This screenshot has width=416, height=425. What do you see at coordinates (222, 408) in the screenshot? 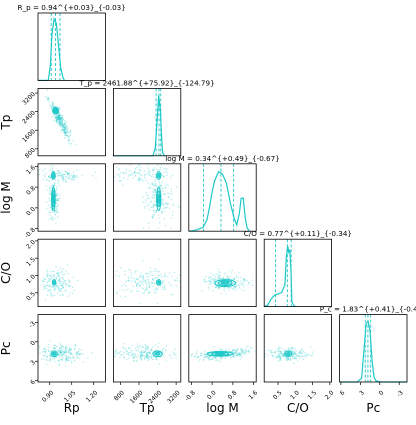
I see `x-axis-label-logM: log M` at bounding box center [222, 408].